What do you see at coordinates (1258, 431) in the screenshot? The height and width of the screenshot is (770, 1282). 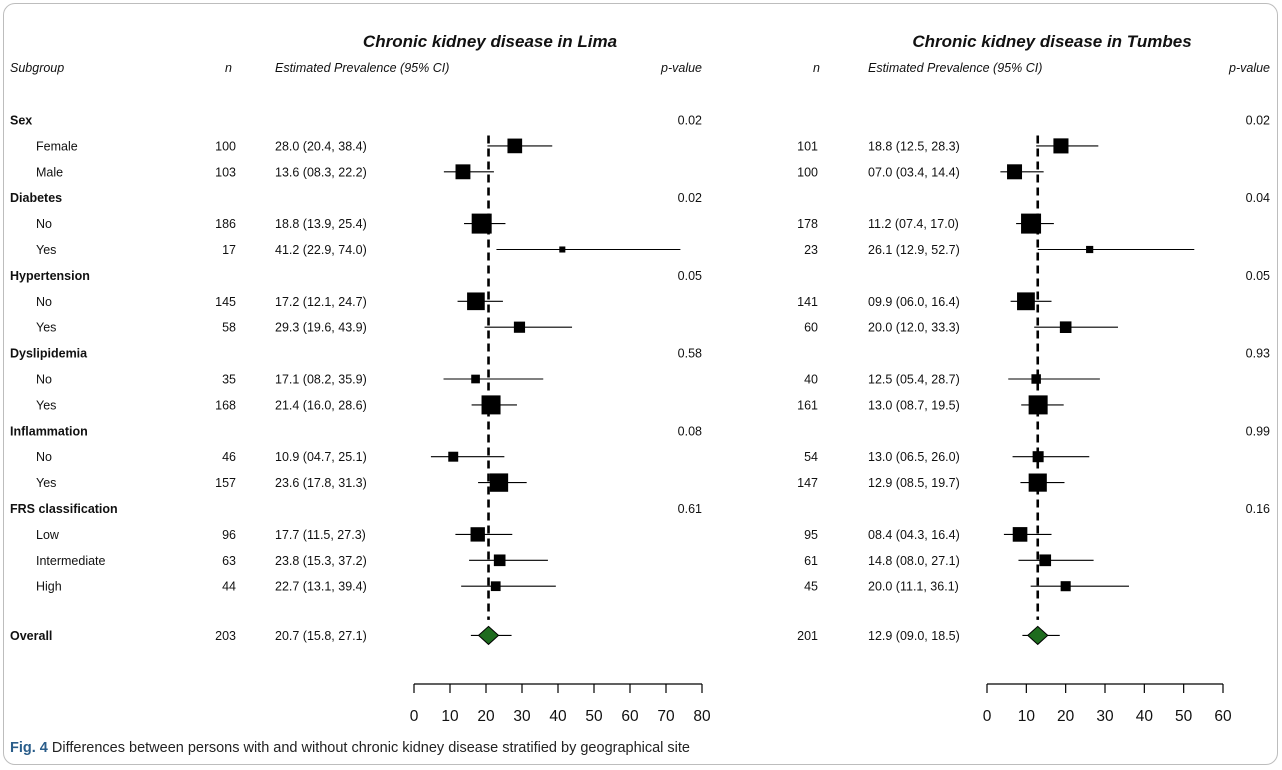 I see `panel-2-pvalue: 0.99` at bounding box center [1258, 431].